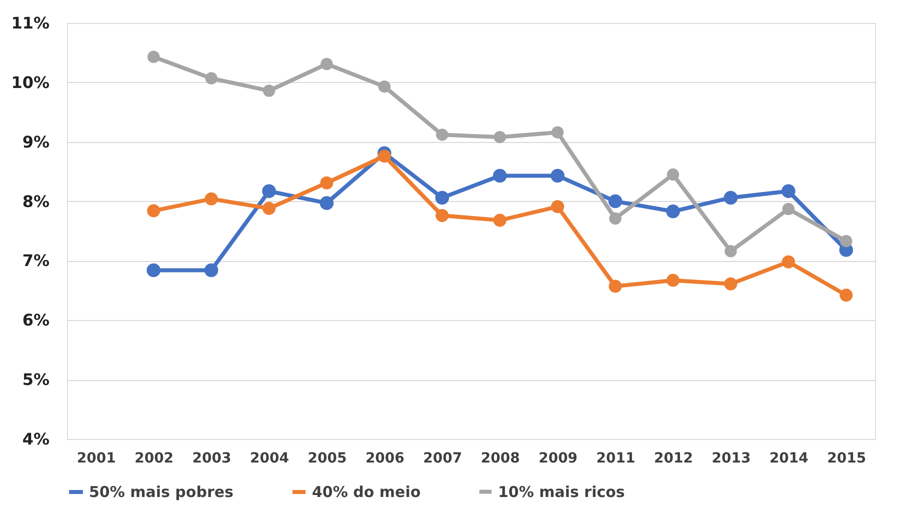 This screenshot has width=902, height=517. Describe the element at coordinates (673, 458) in the screenshot. I see `x-tick-label: 2012` at that location.